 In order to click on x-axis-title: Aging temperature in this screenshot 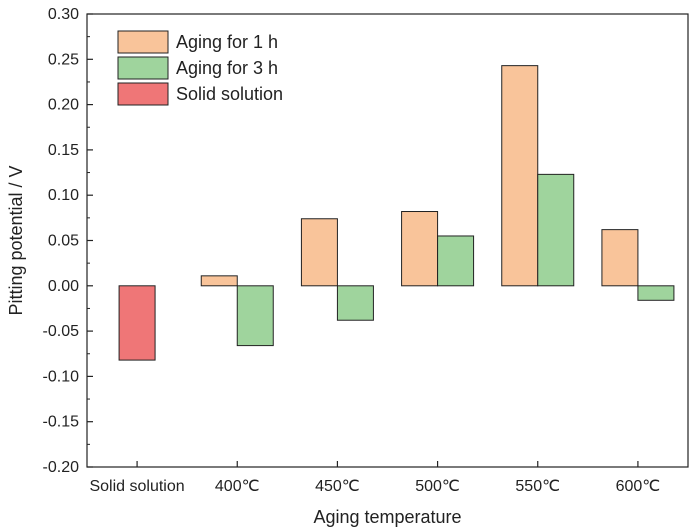, I will do `click(387, 517)`.